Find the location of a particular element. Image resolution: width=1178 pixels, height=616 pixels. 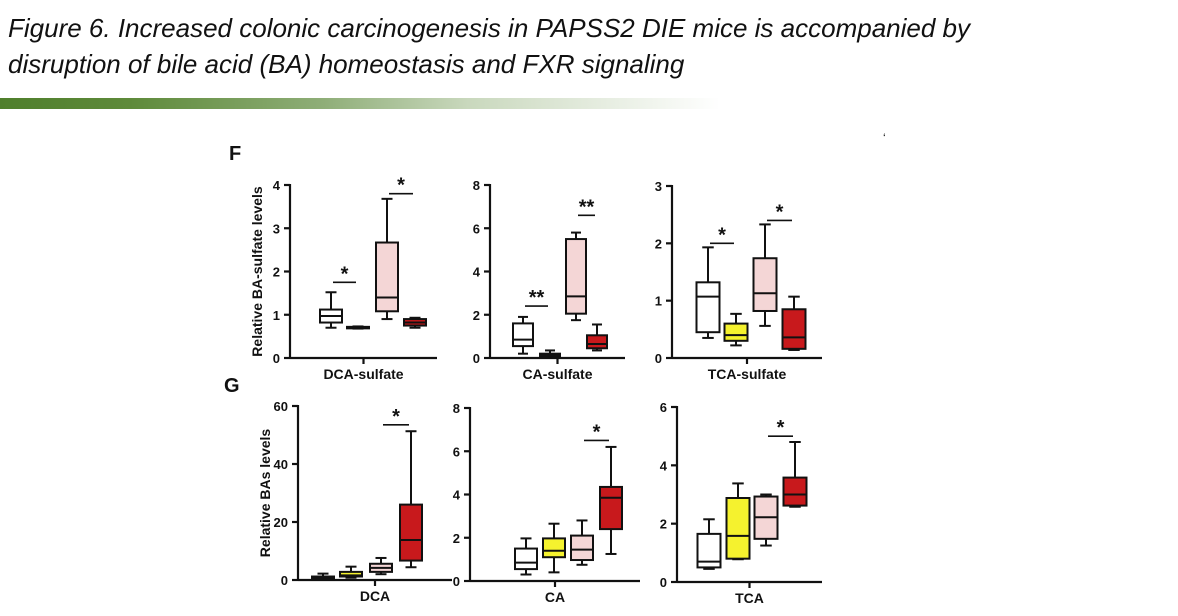

green-gradient-rule is located at coordinates (360, 103).